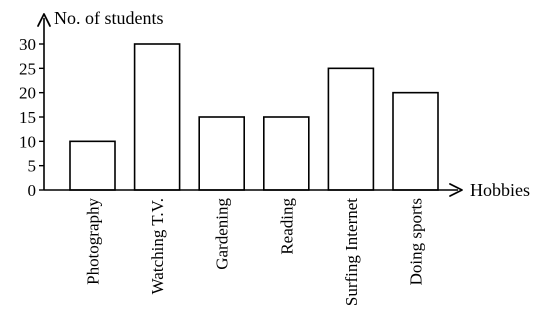 This screenshot has width=557, height=327. I want to click on bar-doing-sports, so click(415, 141).